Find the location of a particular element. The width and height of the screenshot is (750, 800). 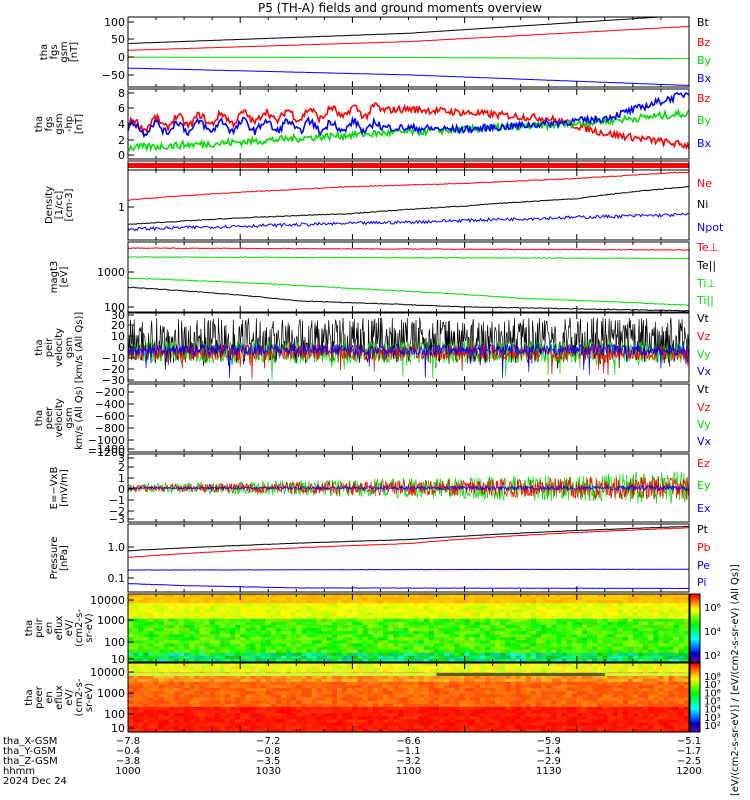

x-axis-row-label: 2024 Dec 24 is located at coordinates (35, 781).